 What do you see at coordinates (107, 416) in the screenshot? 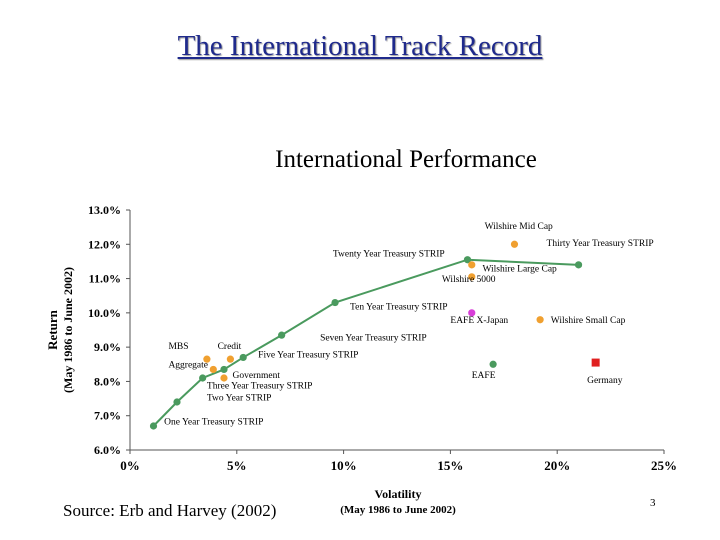
I see `y-tick-label: 7.0%` at bounding box center [107, 416].